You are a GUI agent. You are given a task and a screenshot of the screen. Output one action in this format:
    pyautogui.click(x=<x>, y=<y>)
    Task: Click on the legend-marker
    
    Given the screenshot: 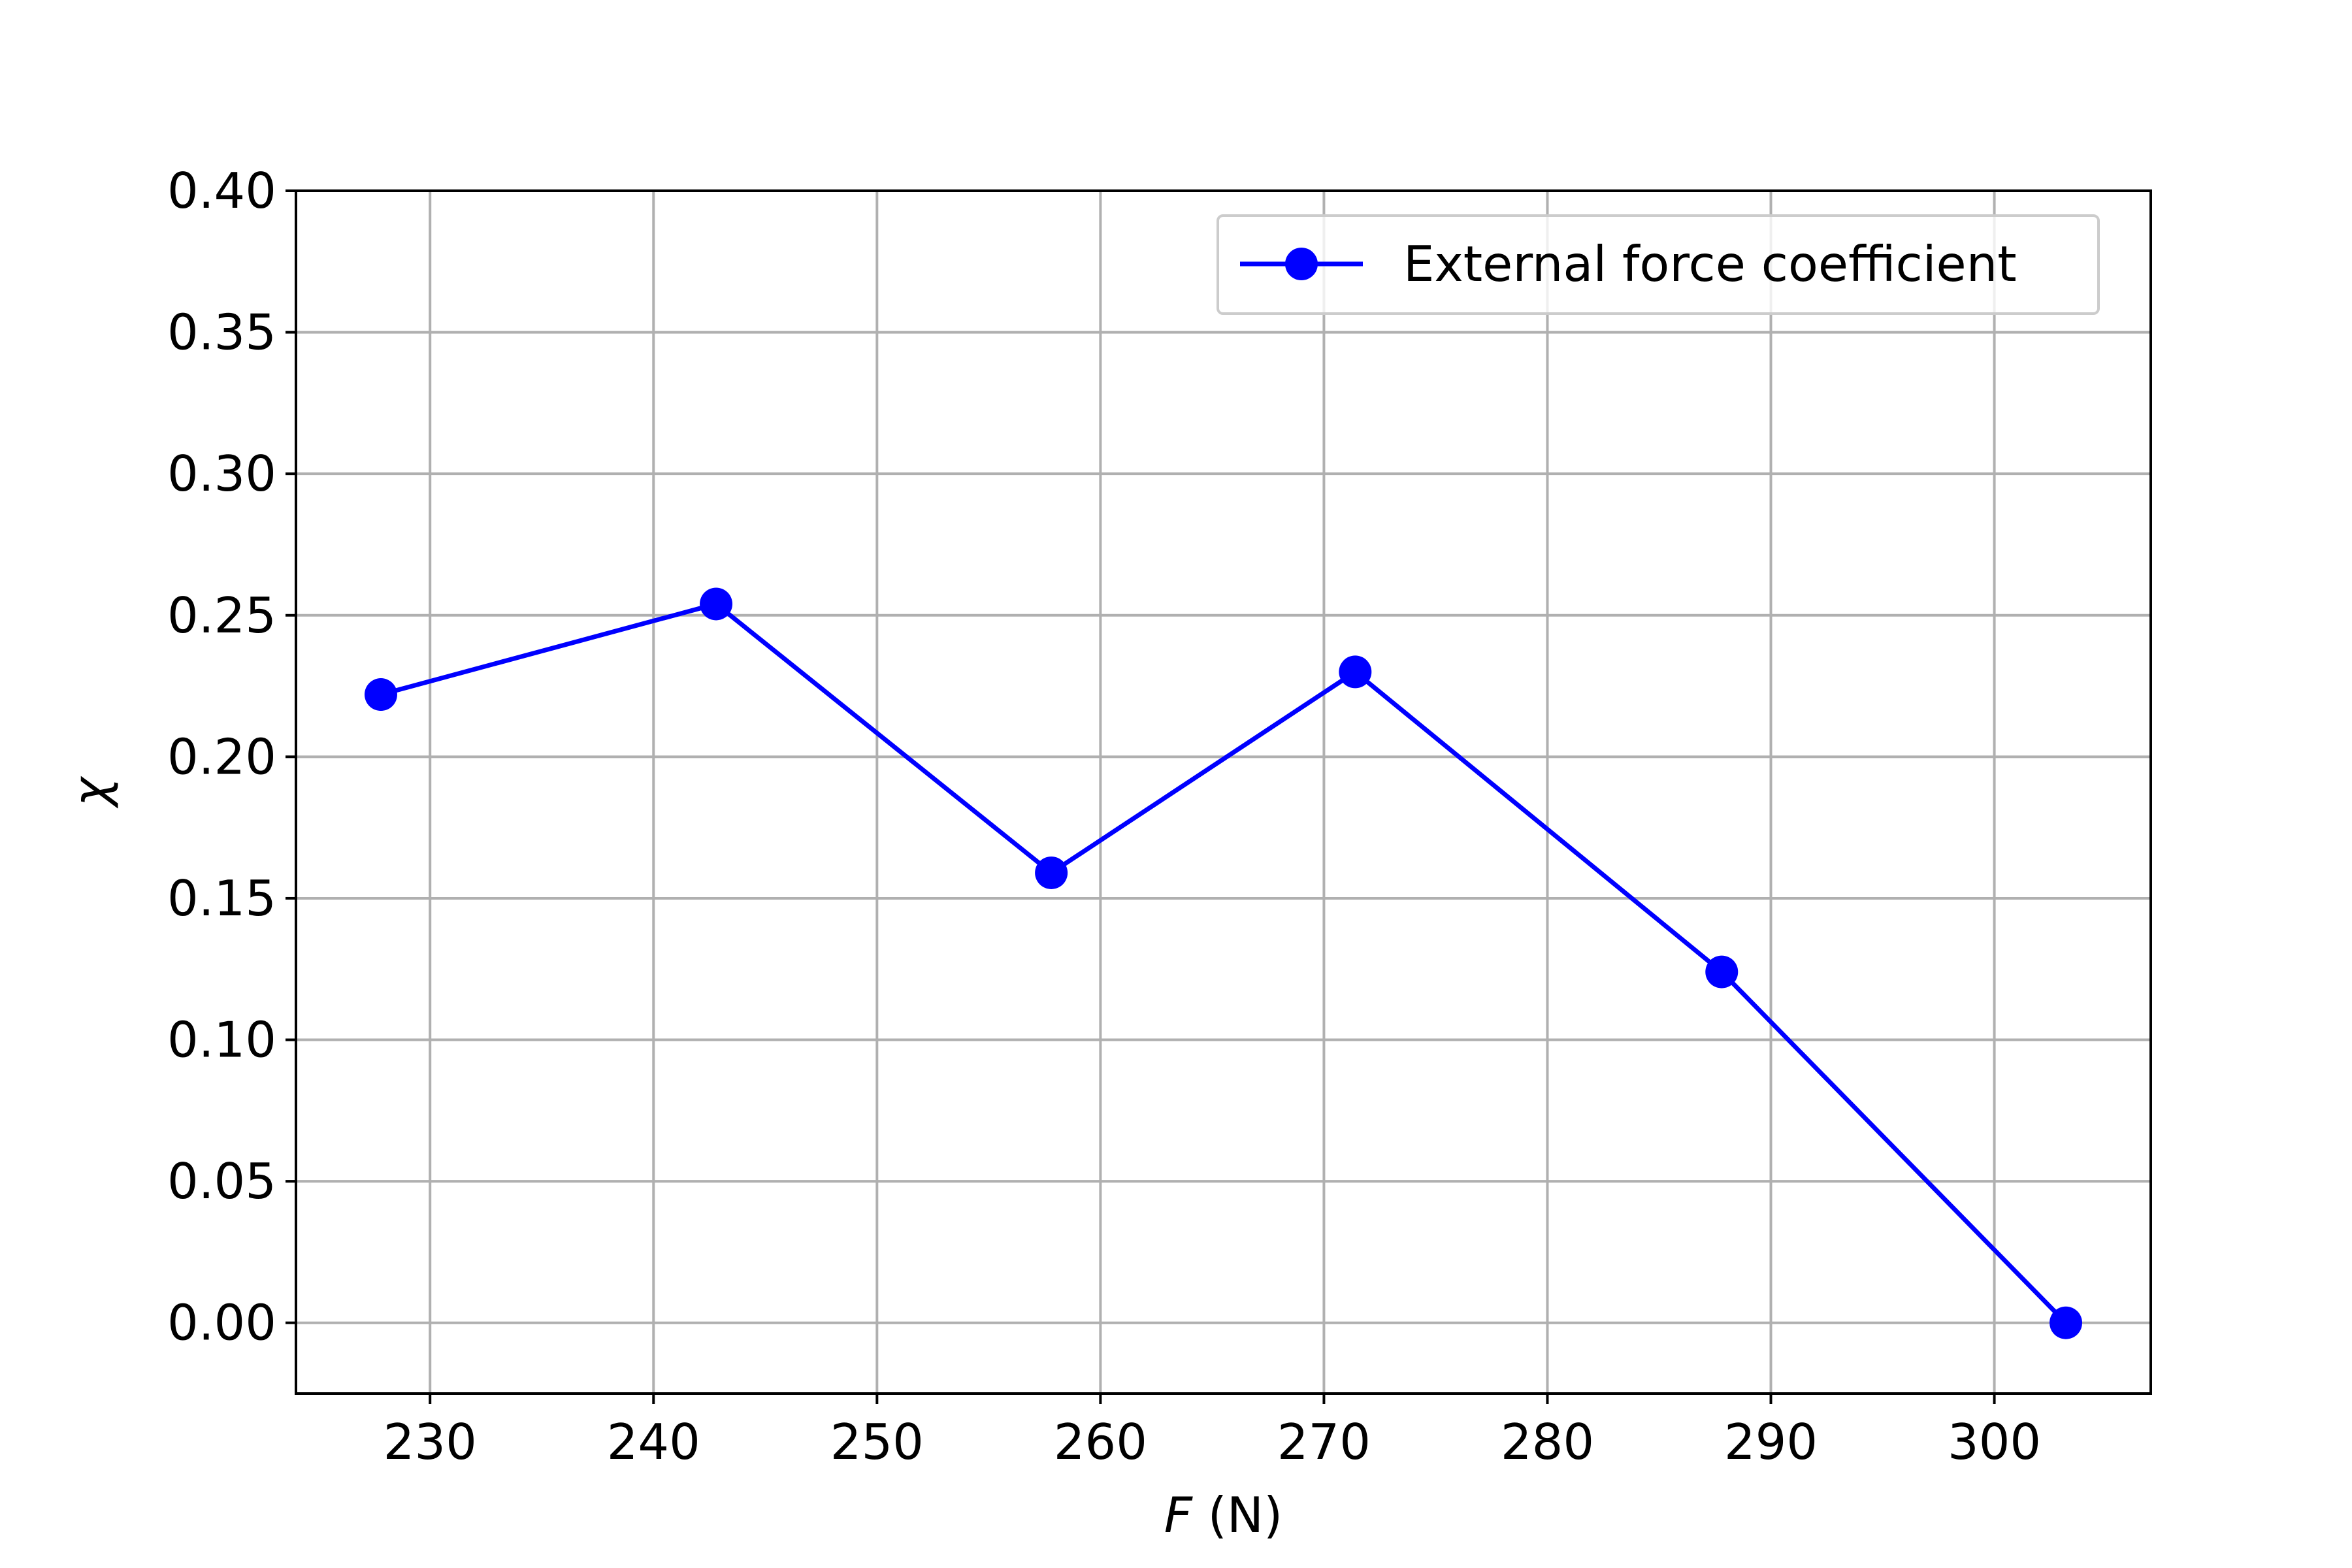 What is the action you would take?
    pyautogui.click(x=1301, y=264)
    